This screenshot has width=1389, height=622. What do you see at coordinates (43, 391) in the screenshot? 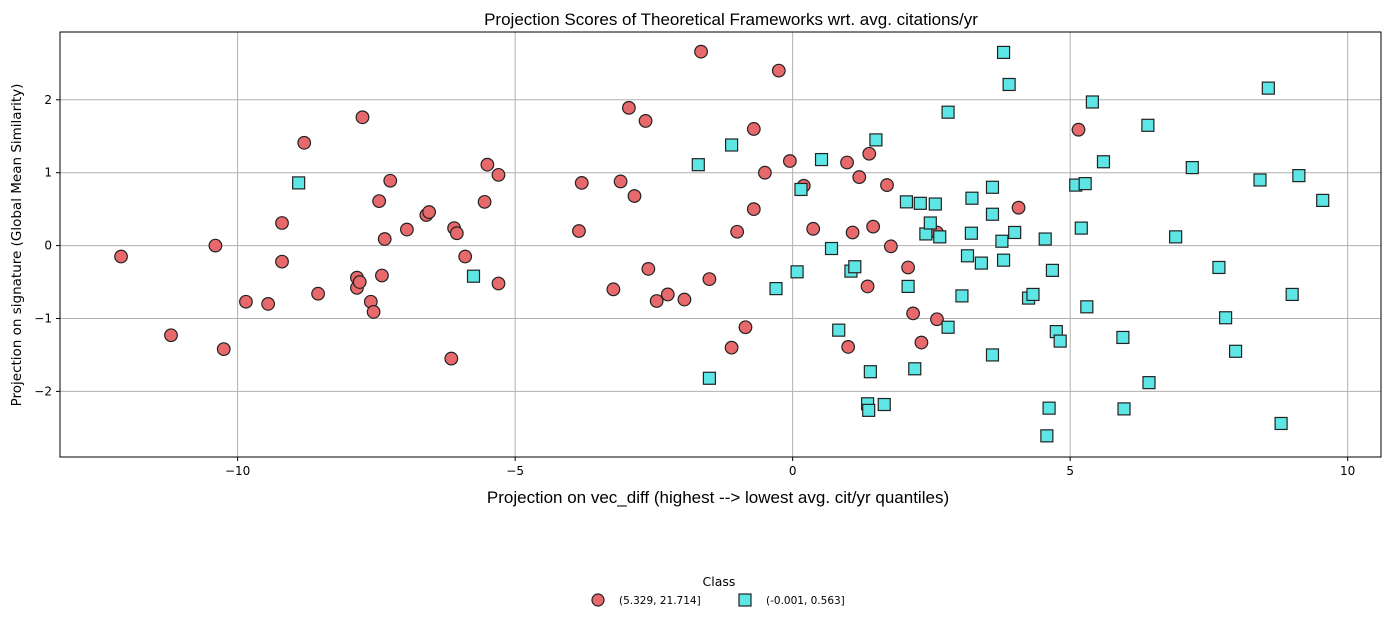
I see `y-tick-label: −2` at bounding box center [43, 391].